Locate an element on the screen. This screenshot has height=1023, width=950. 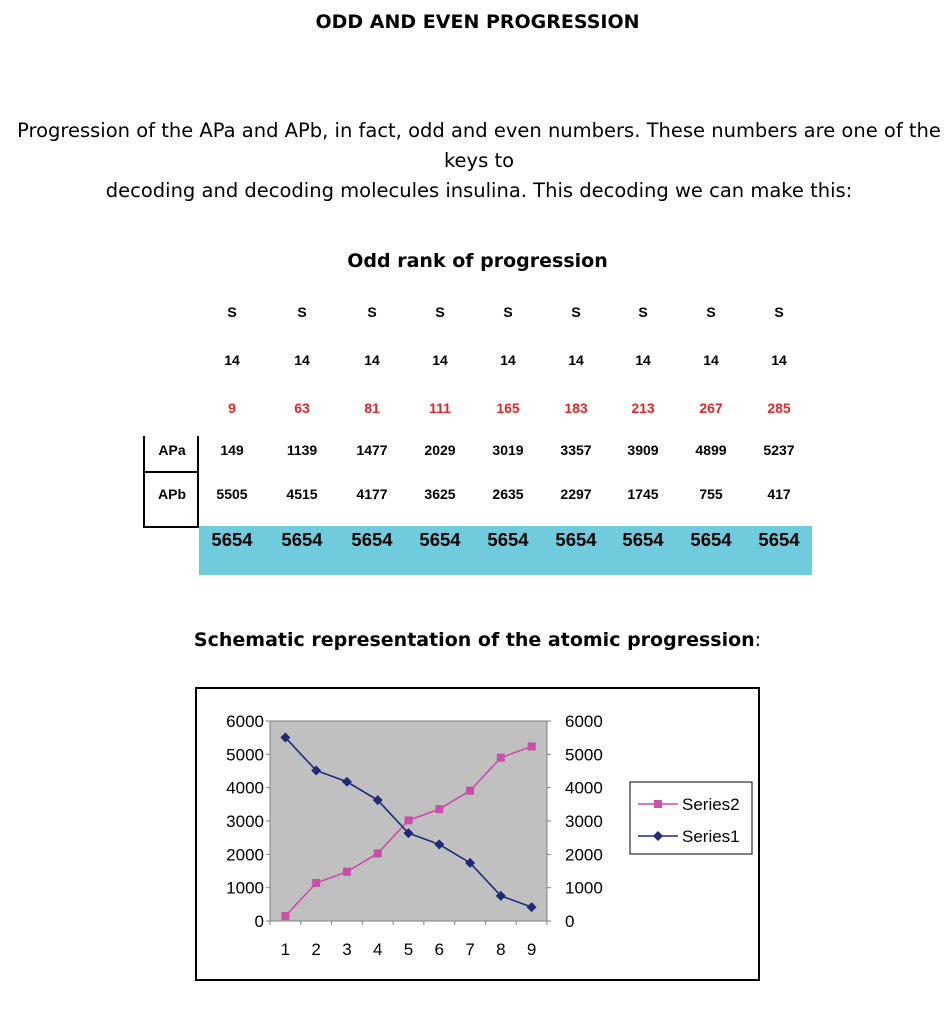
y-tick-label-right: 1000 is located at coordinates (584, 888).